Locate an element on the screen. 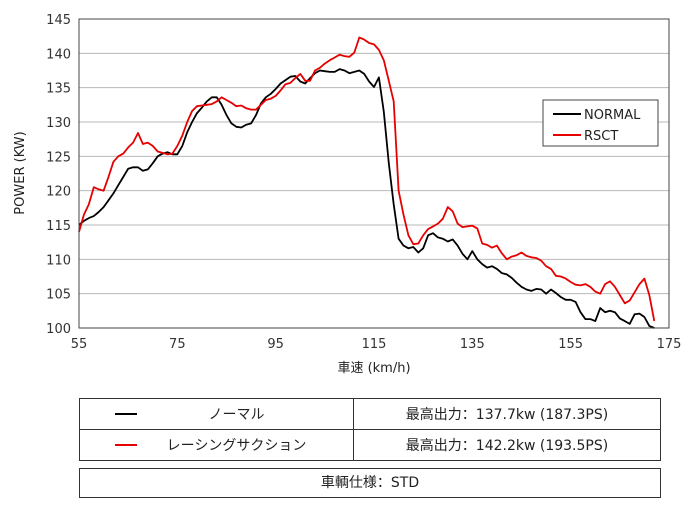 The image size is (700, 510). x-tick-label: 175 is located at coordinates (669, 344).